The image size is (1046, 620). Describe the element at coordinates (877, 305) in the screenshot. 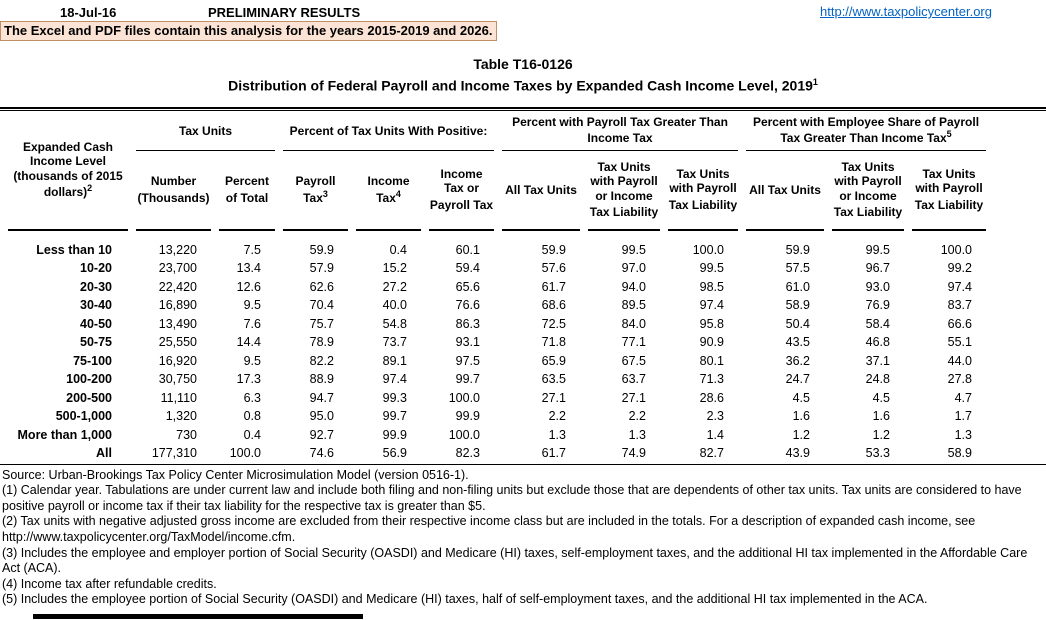

I see `cell: 76.9` at that location.